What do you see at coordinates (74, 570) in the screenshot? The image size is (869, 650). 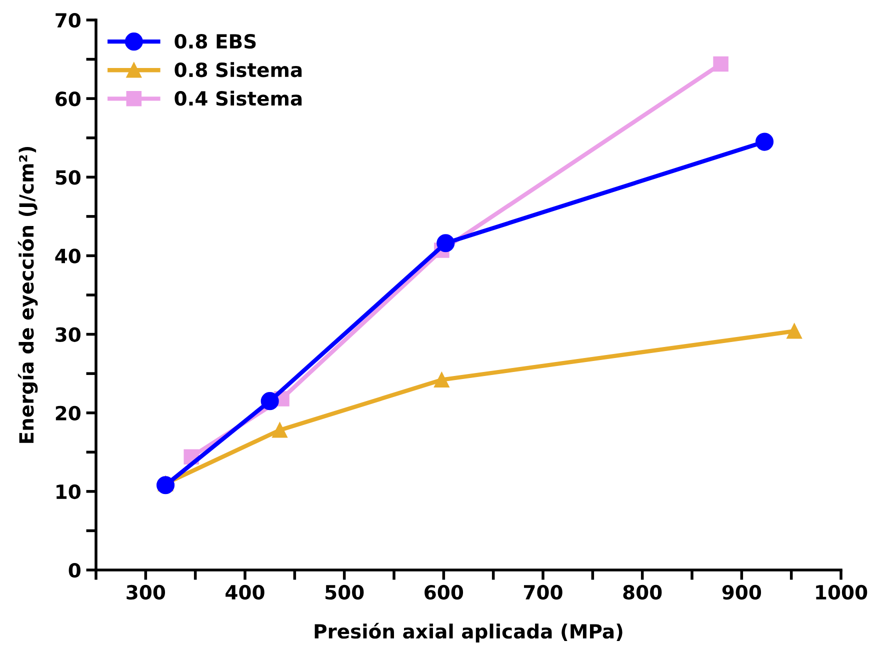 I see `y-tick-label: 0` at bounding box center [74, 570].